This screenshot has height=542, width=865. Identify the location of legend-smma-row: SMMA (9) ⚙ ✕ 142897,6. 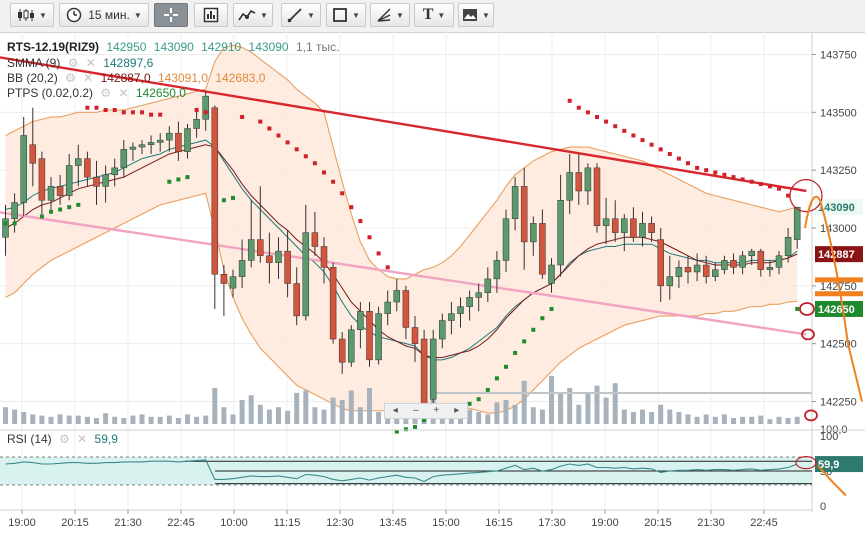
(82, 63).